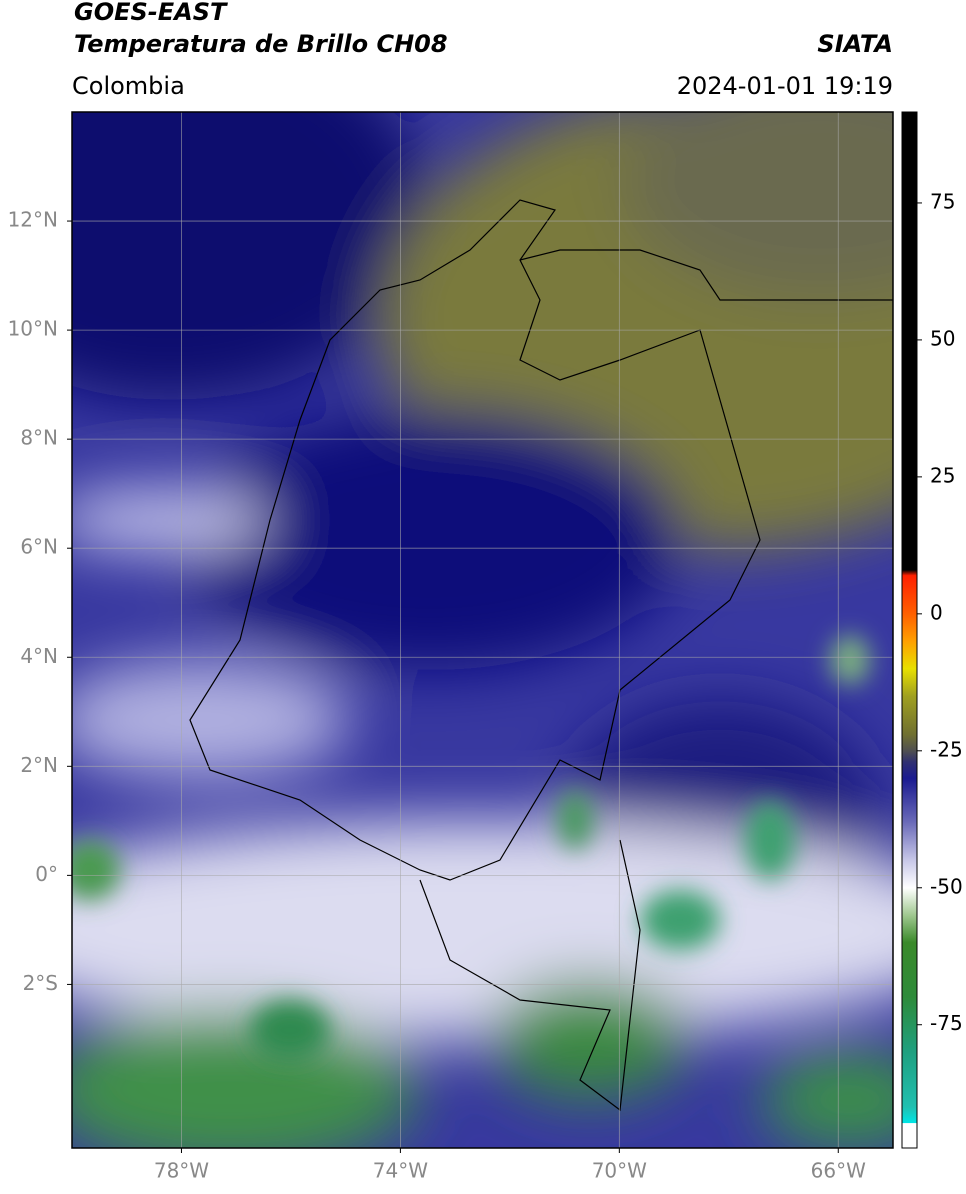 The image size is (966, 1194). Describe the element at coordinates (39, 438) in the screenshot. I see `lat-tick-label: 8°N` at that location.